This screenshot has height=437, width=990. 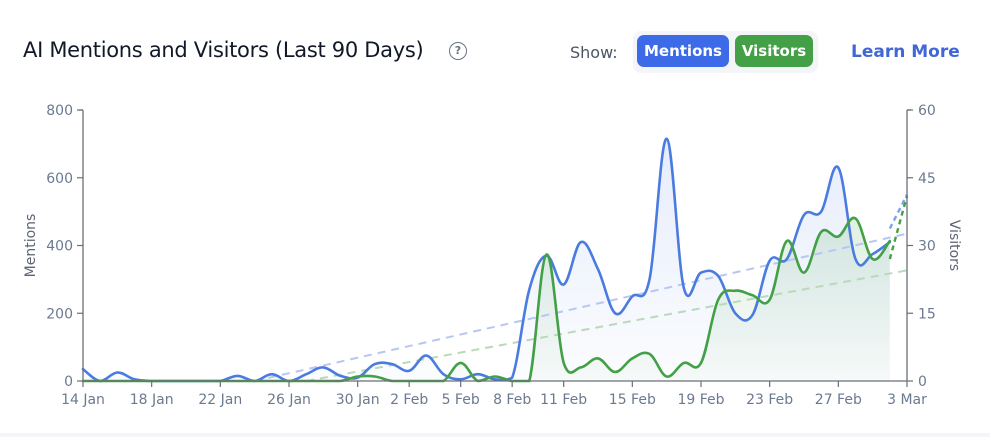 I want to click on x-tick-label: 8 Feb, so click(x=512, y=400).